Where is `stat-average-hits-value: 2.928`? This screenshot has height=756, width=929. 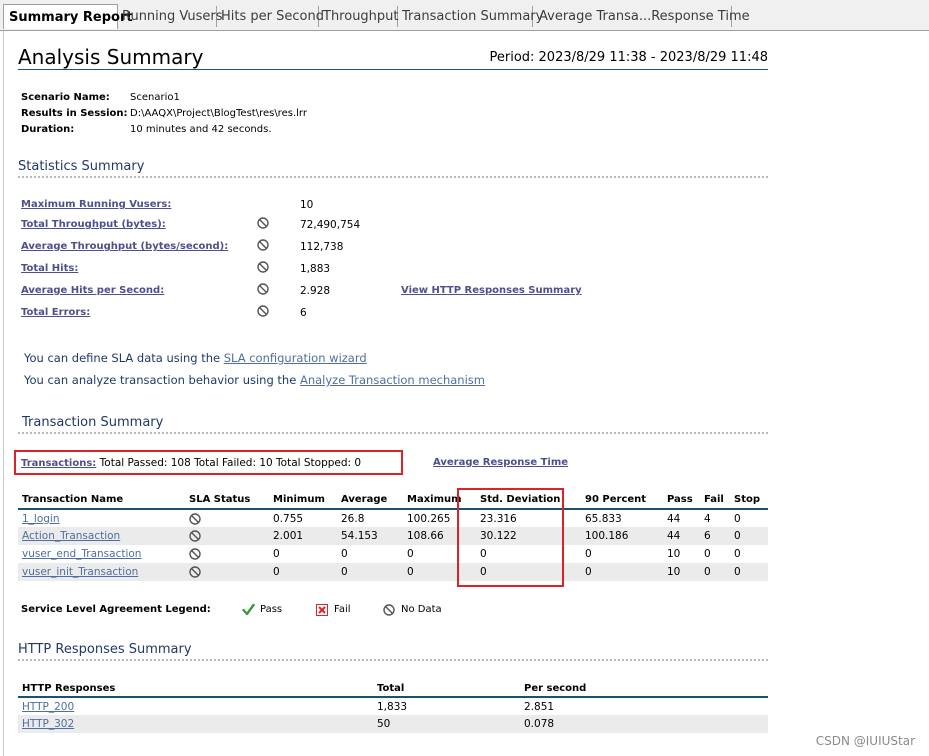
stat-average-hits-value: 2.928 is located at coordinates (315, 291).